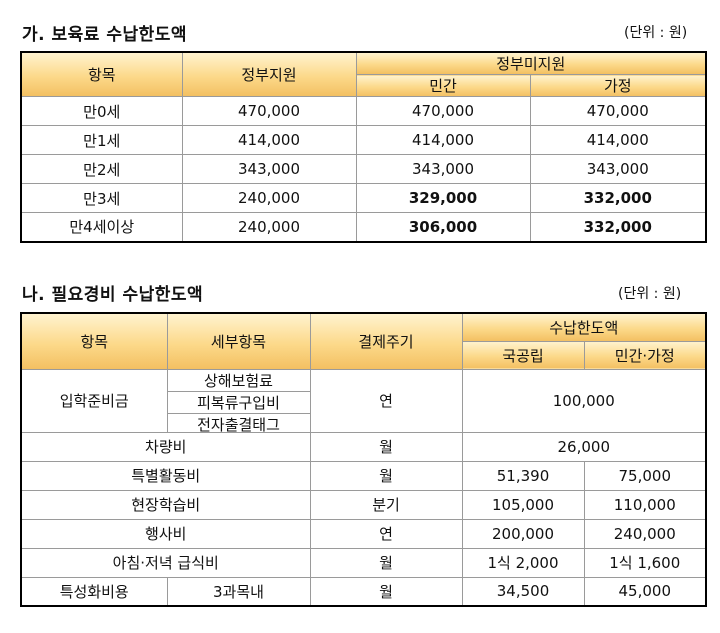 The width and height of the screenshot is (720, 633). What do you see at coordinates (443, 198) in the screenshot?
I see `row-private: 329,000` at bounding box center [443, 198].